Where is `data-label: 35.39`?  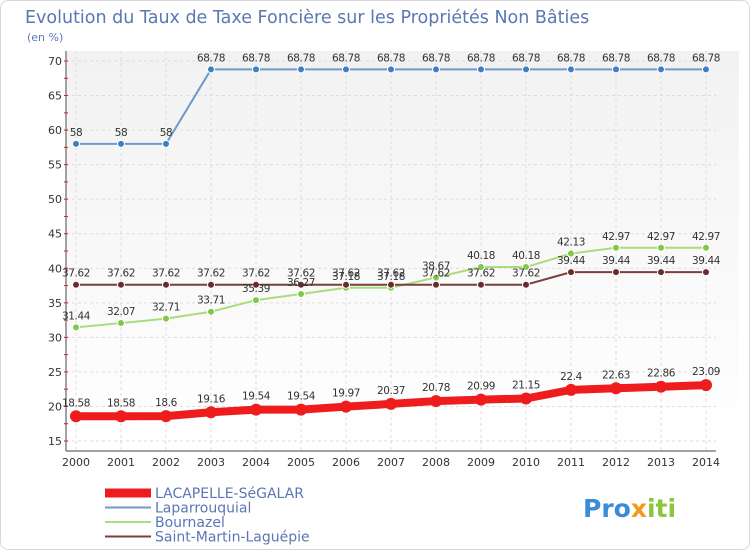 data-label: 35.39 is located at coordinates (256, 289).